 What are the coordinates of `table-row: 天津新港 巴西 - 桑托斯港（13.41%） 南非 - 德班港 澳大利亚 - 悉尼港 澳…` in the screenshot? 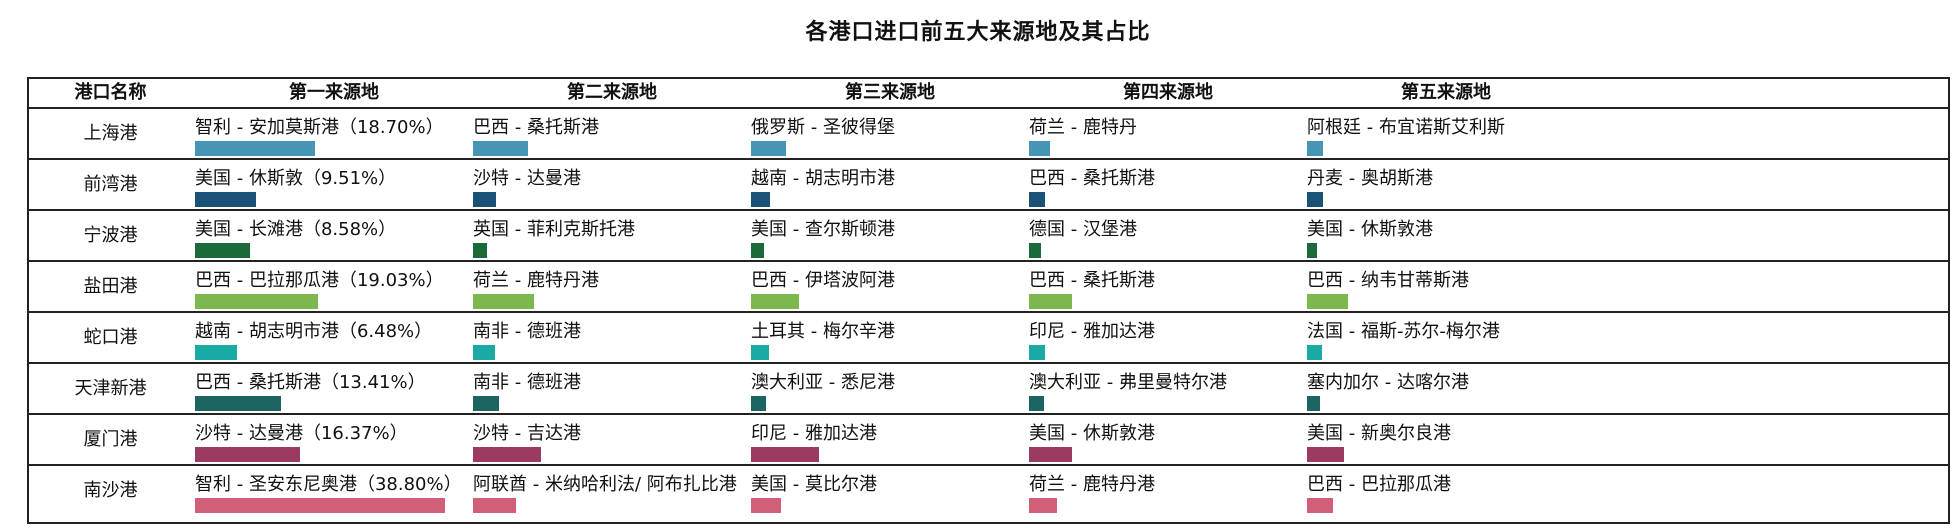 It's located at (988, 389).